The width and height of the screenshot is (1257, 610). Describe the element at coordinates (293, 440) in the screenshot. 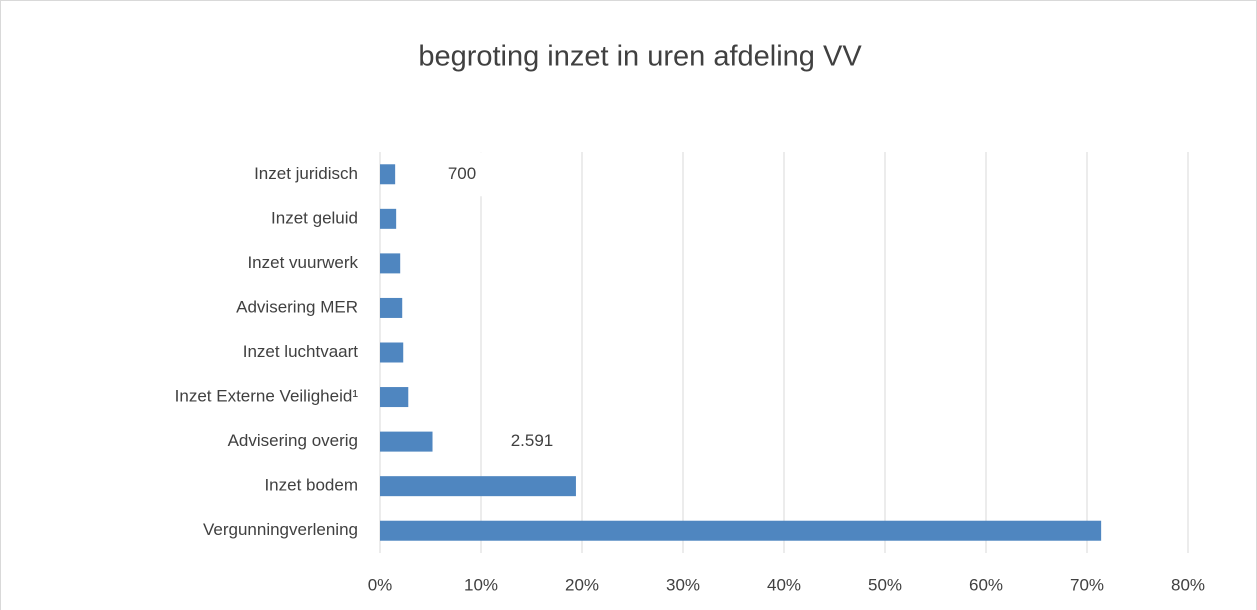

I see `y-tick-label: Advisering overig` at that location.